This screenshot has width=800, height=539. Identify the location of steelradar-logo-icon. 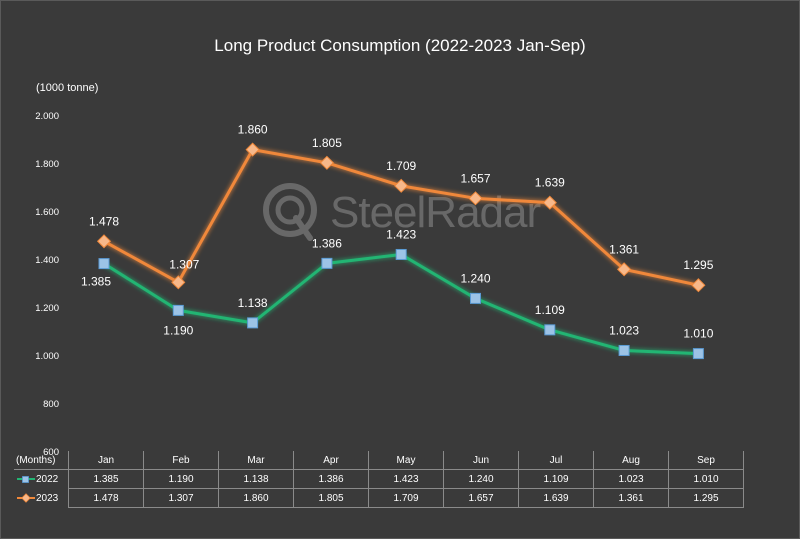
(290, 212).